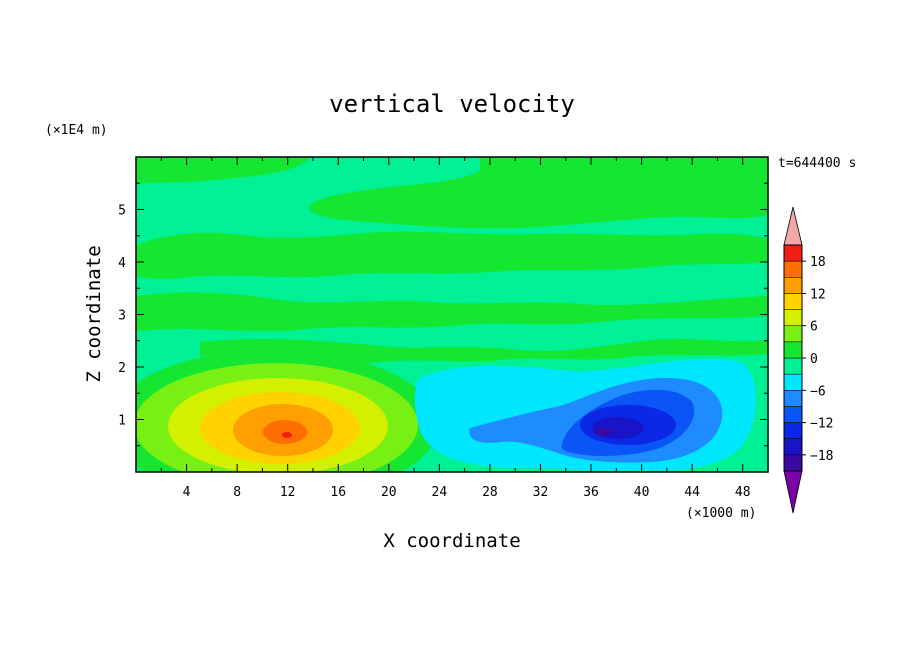  Describe the element at coordinates (237, 492) in the screenshot. I see `x-tick-label: 8` at that location.